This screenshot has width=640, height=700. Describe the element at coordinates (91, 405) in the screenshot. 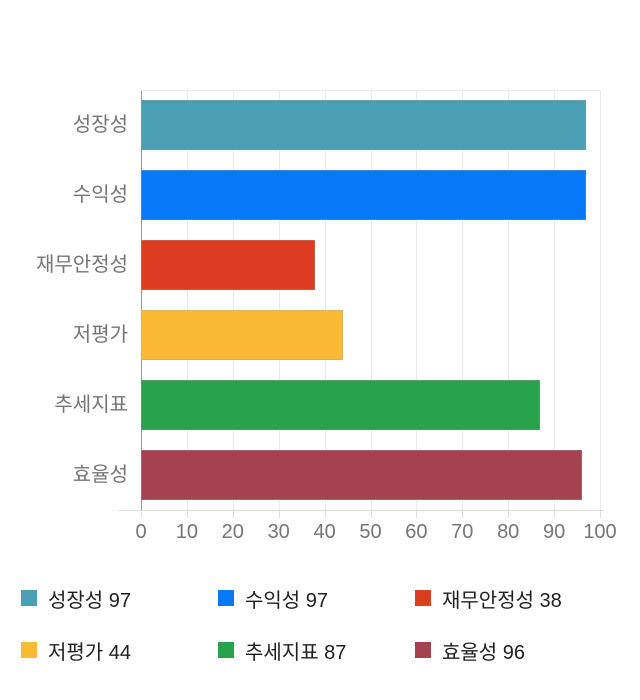

I see `category-label-trend-indicator: 추세지표` at that location.